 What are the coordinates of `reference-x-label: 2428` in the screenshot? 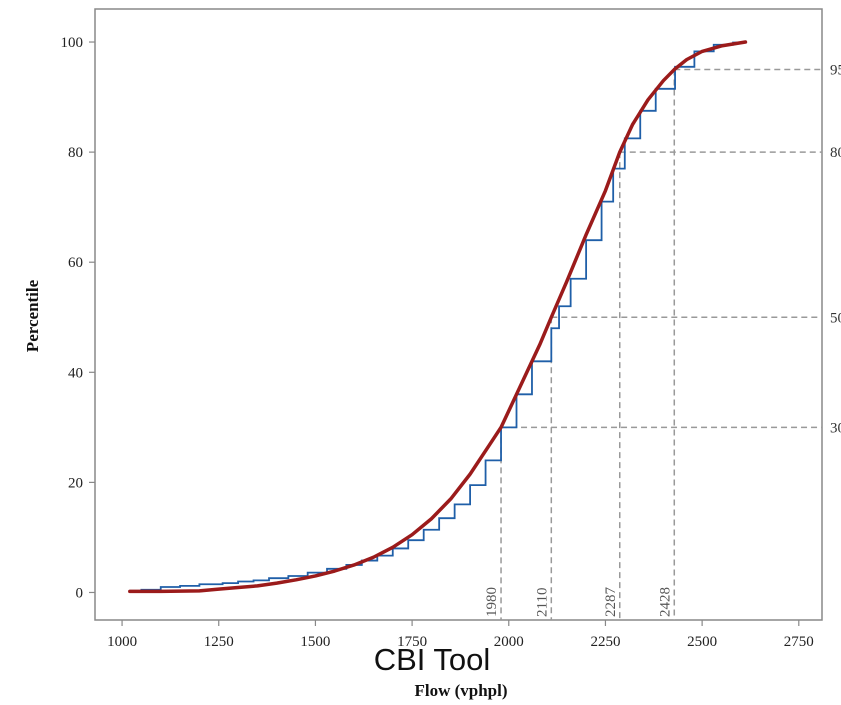 It's located at (665, 602).